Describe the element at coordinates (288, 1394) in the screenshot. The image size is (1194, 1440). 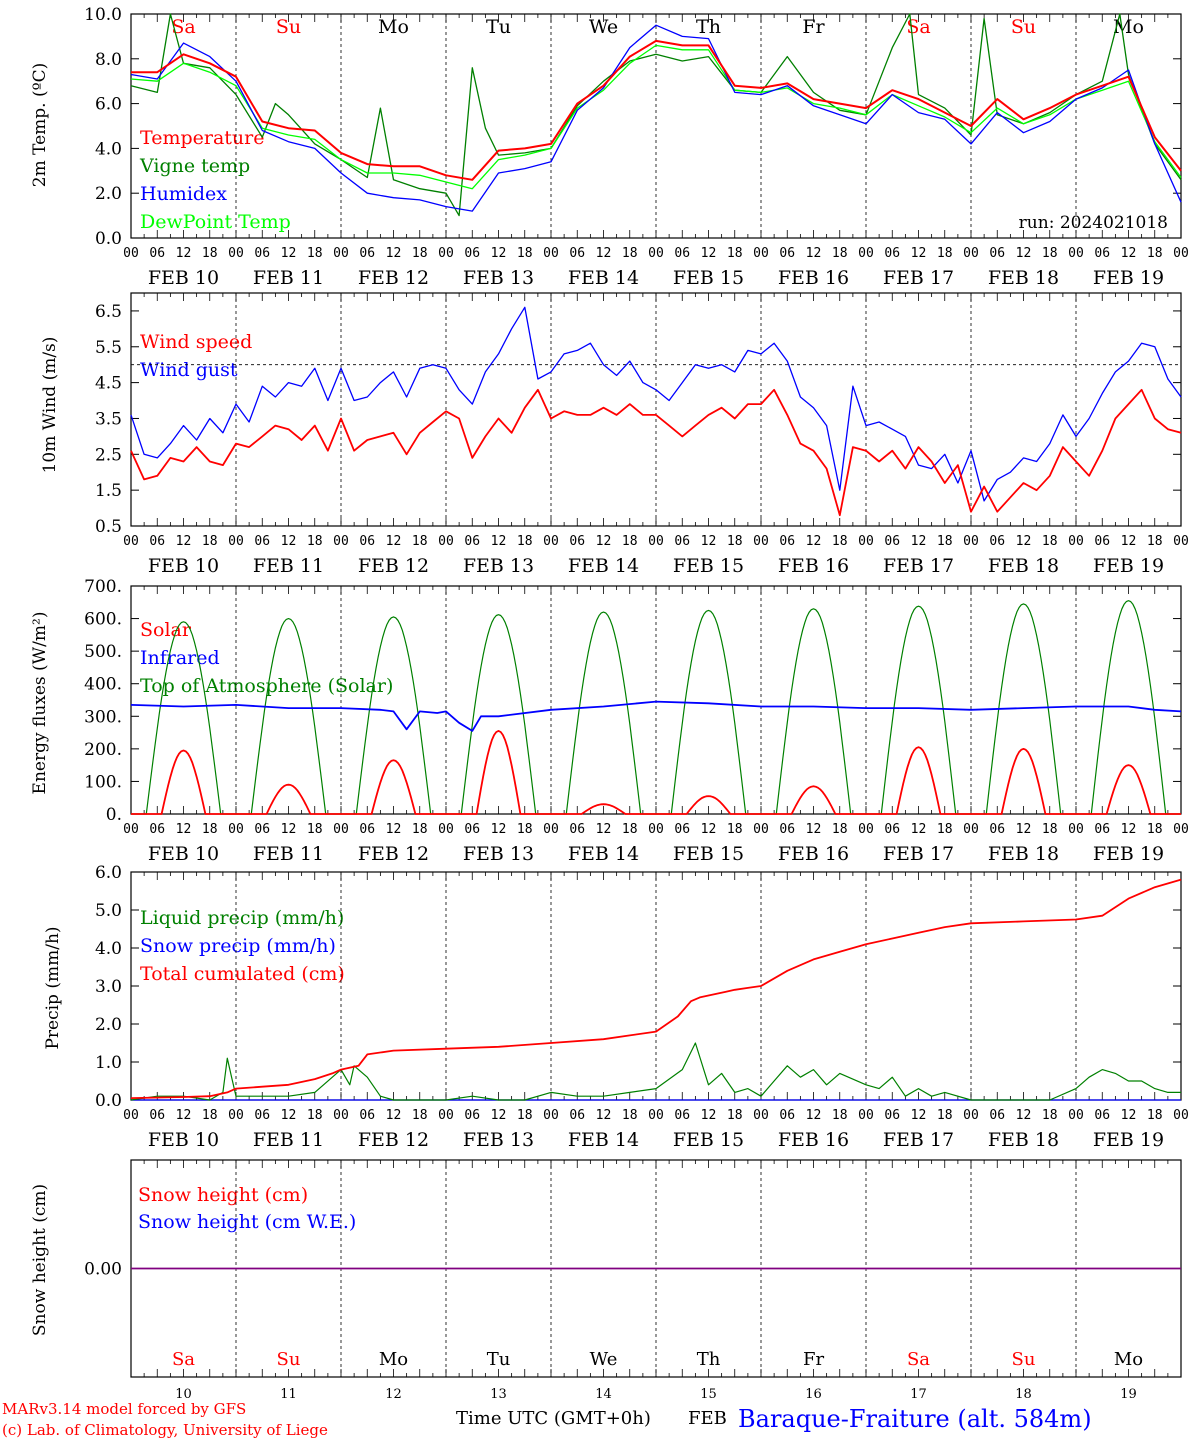
I see `date-number-label: 11` at that location.